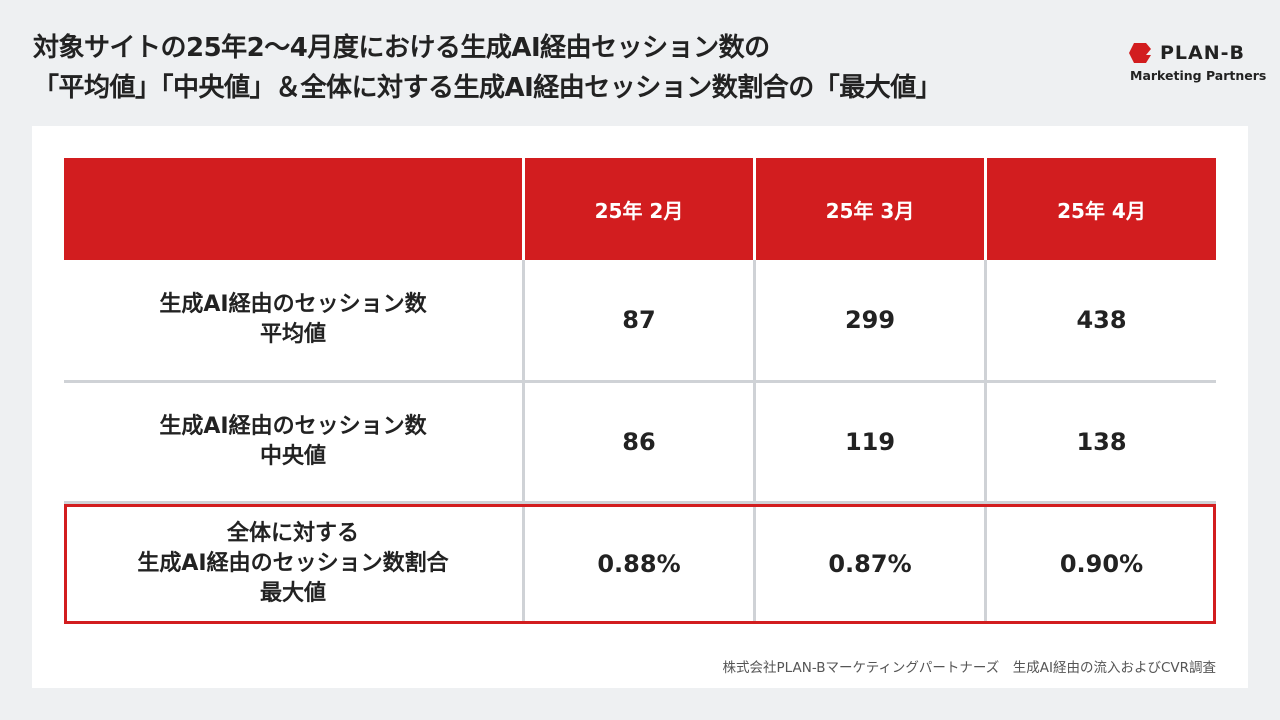  I want to click on header-cell-feb: 25年 2月, so click(639, 209).